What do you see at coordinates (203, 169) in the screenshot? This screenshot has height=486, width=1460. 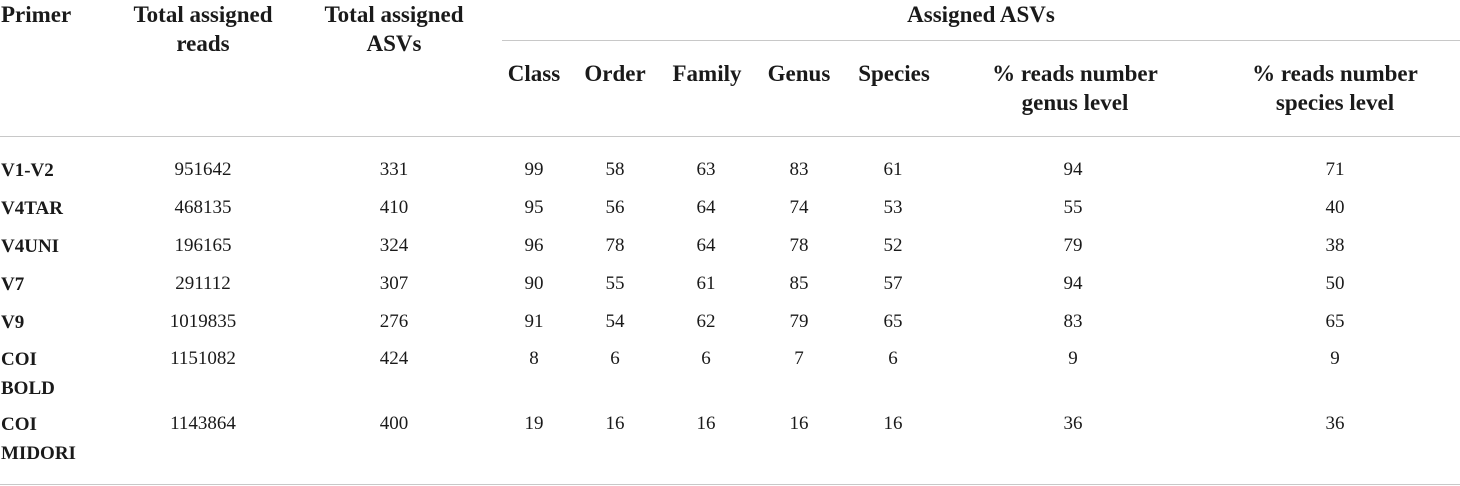 I see `cell-reads: 951642` at bounding box center [203, 169].